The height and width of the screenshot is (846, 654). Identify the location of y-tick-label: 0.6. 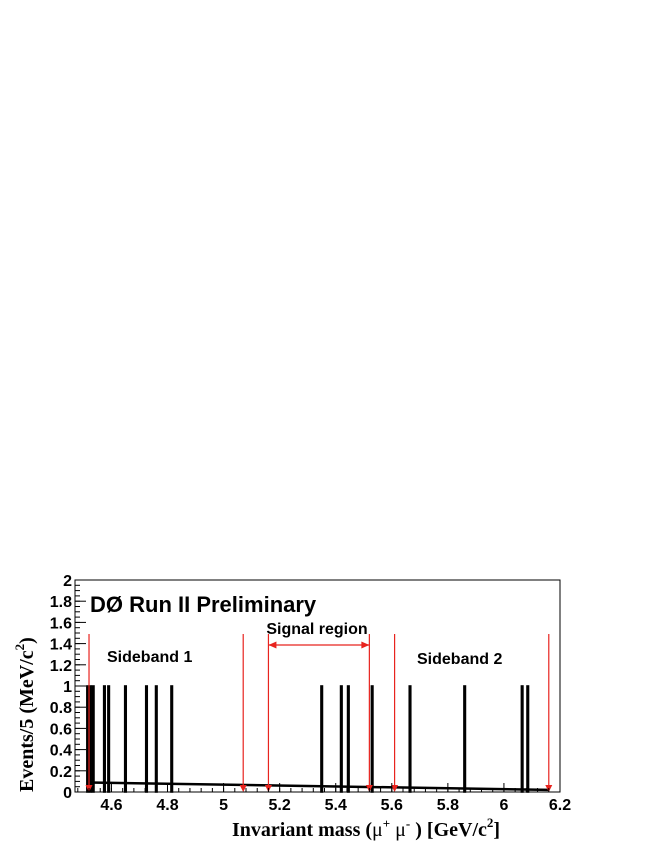
(61, 729).